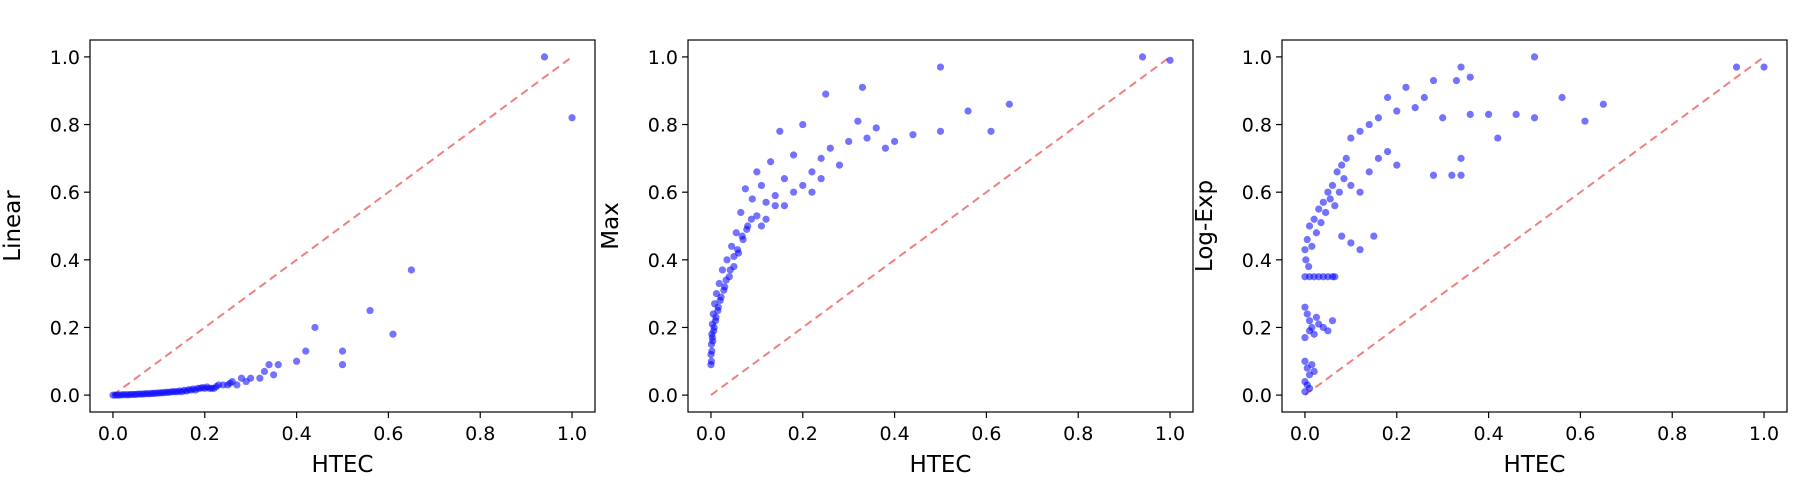  I want to click on y-tick-label: 0.6, so click(663, 193).